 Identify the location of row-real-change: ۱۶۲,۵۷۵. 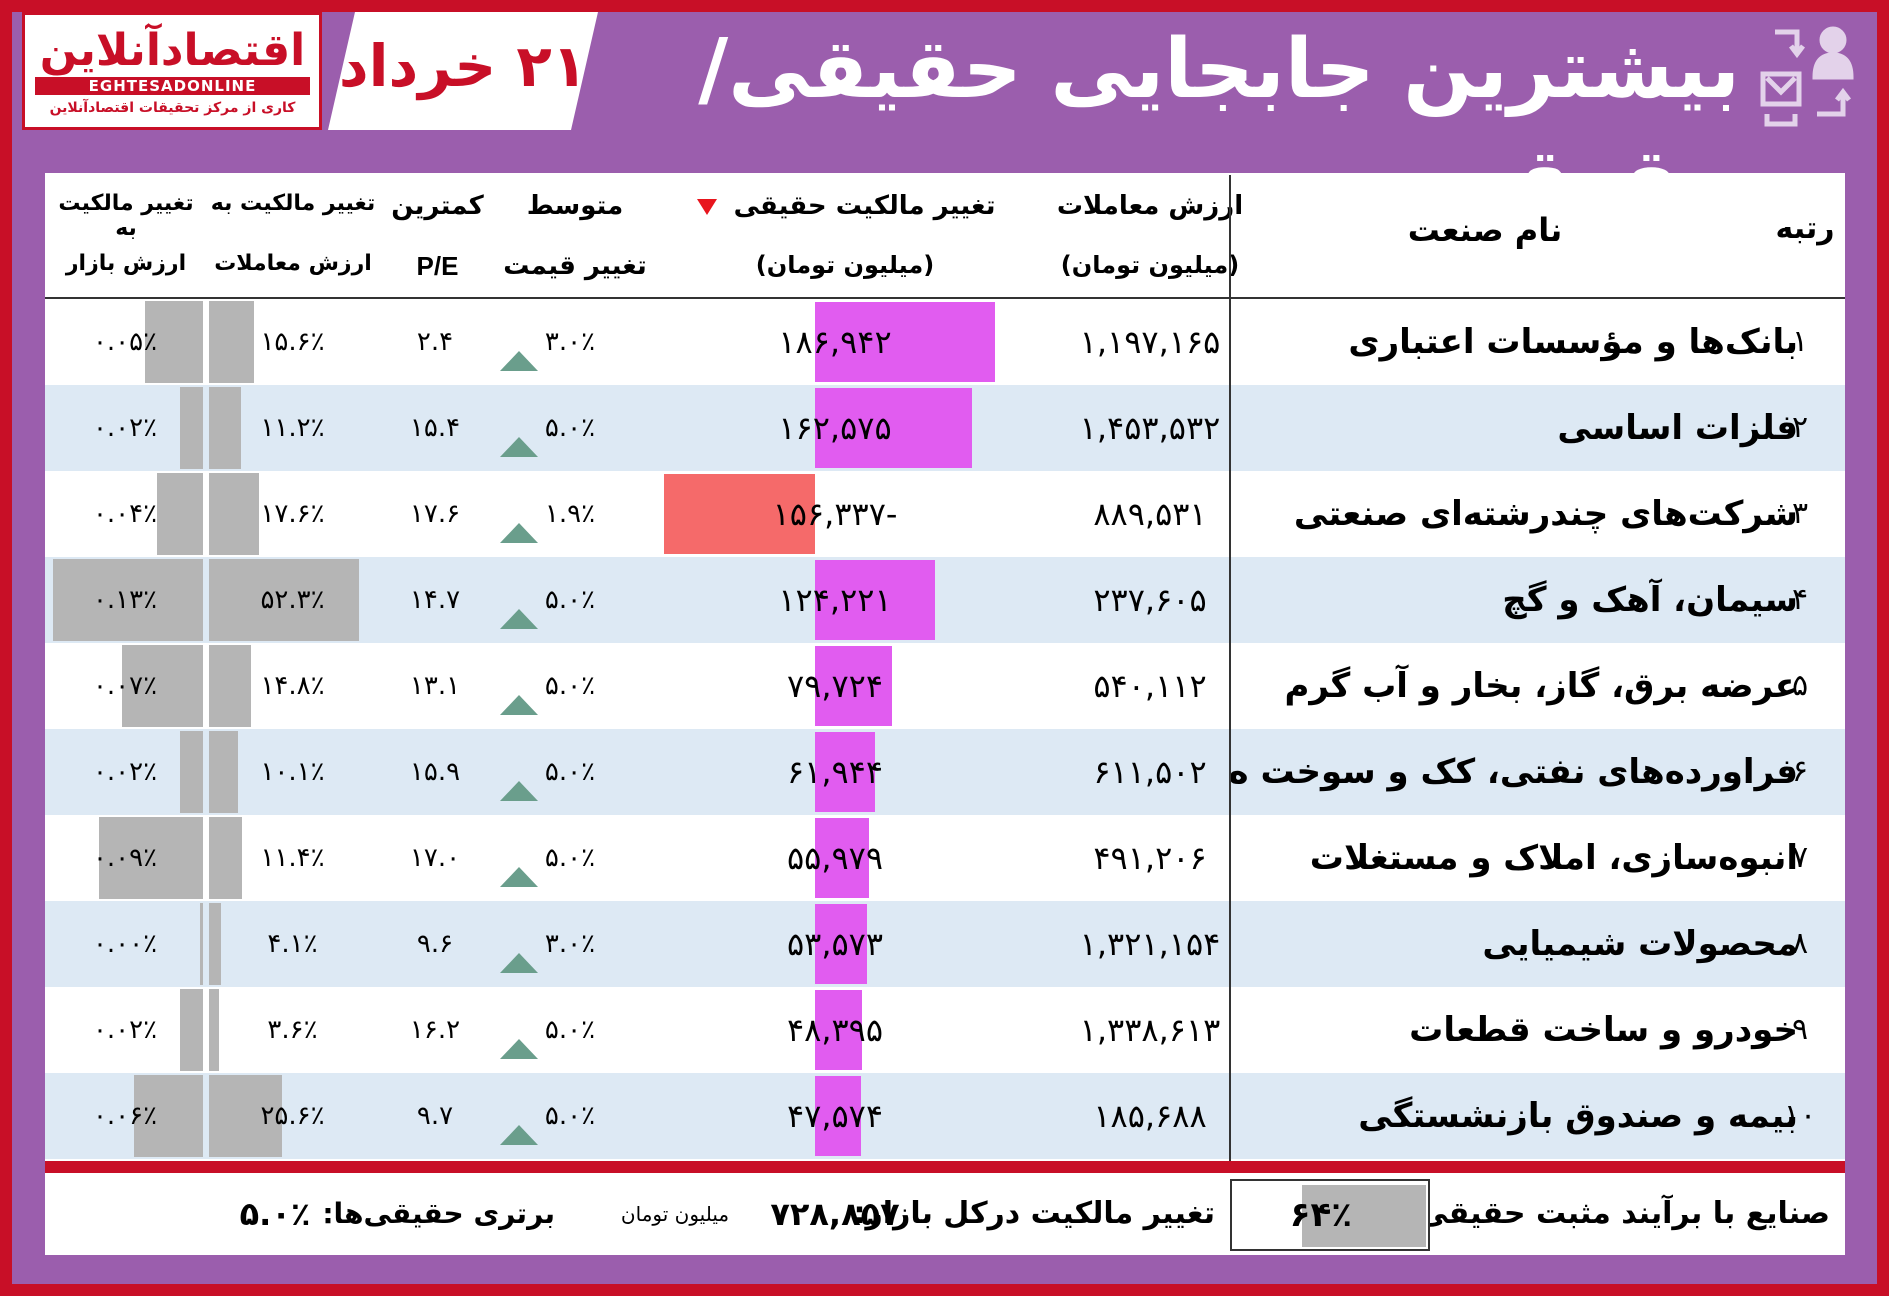
(835, 428).